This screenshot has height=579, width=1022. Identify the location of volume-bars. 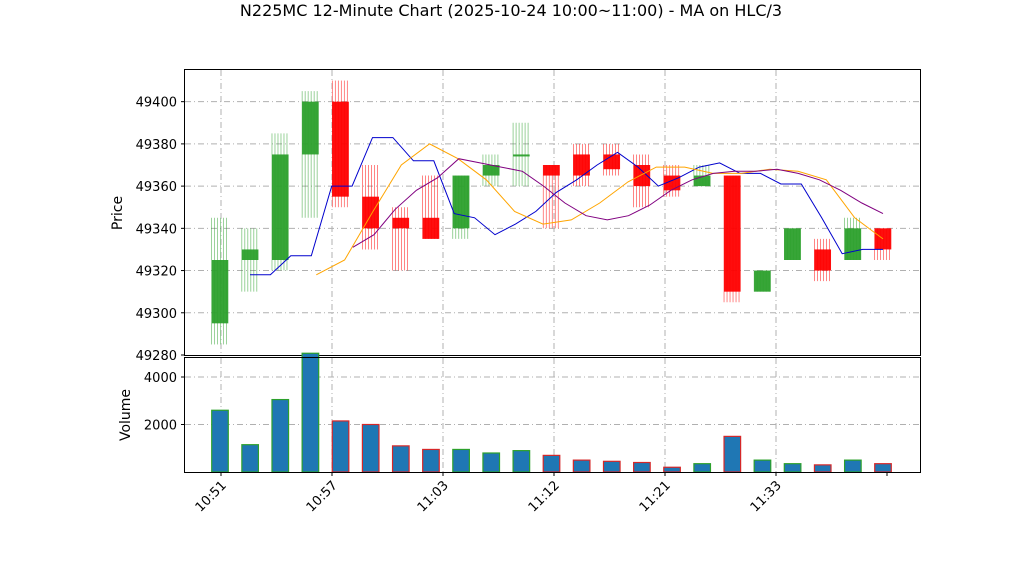
(551, 412).